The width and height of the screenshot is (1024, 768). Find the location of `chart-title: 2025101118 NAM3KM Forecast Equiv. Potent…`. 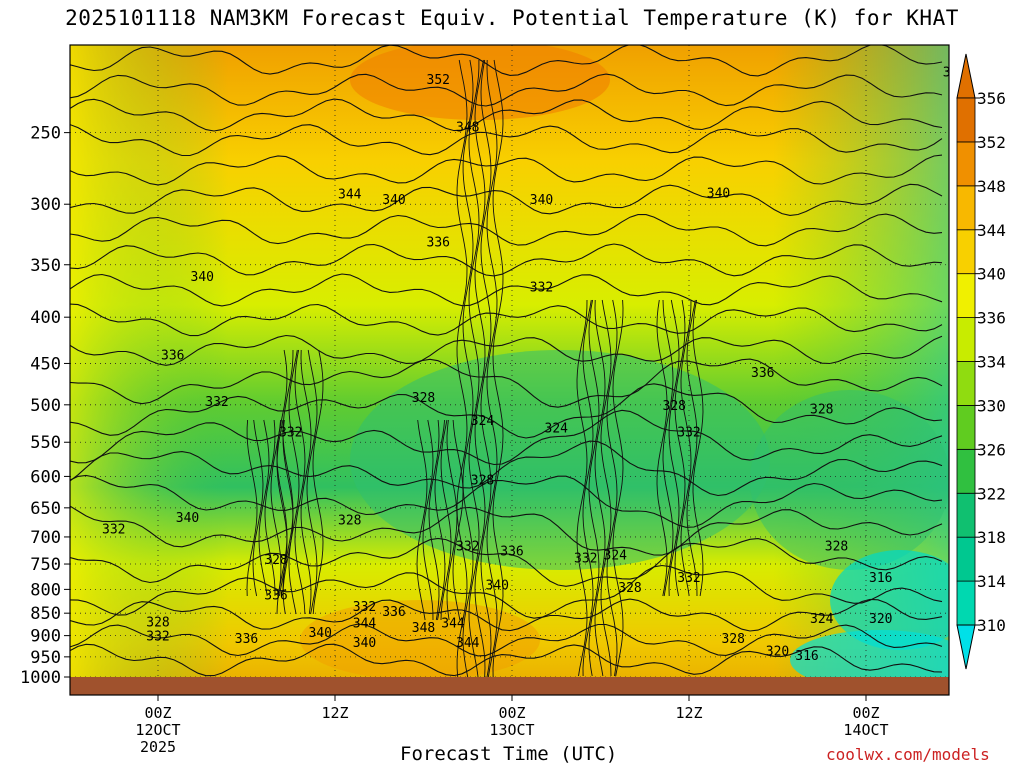

chart-title: 2025101118 NAM3KM Forecast Equiv. Potent… is located at coordinates (512, 18).